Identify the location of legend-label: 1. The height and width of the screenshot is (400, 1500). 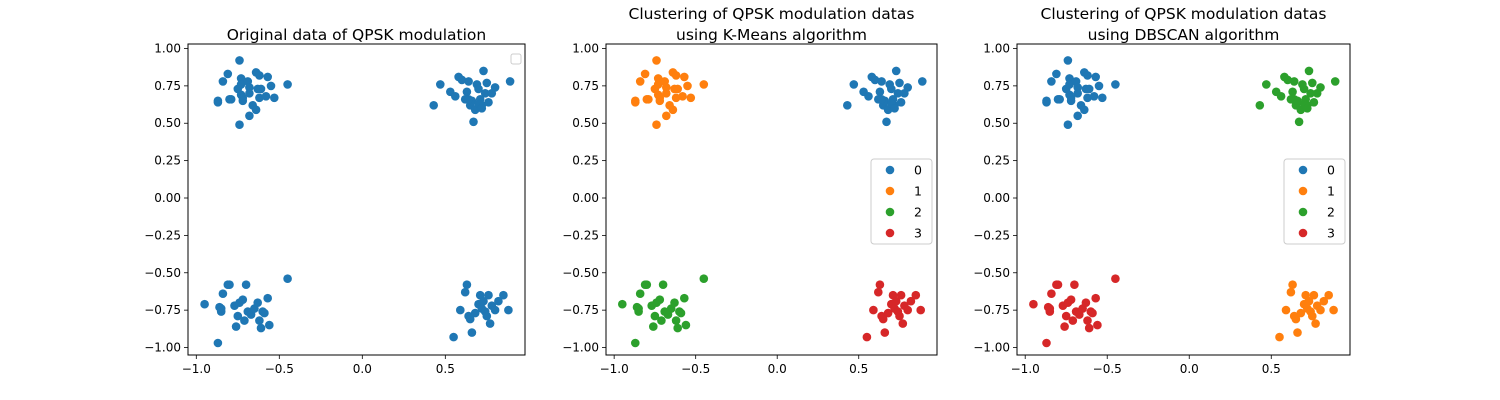
(918, 191).